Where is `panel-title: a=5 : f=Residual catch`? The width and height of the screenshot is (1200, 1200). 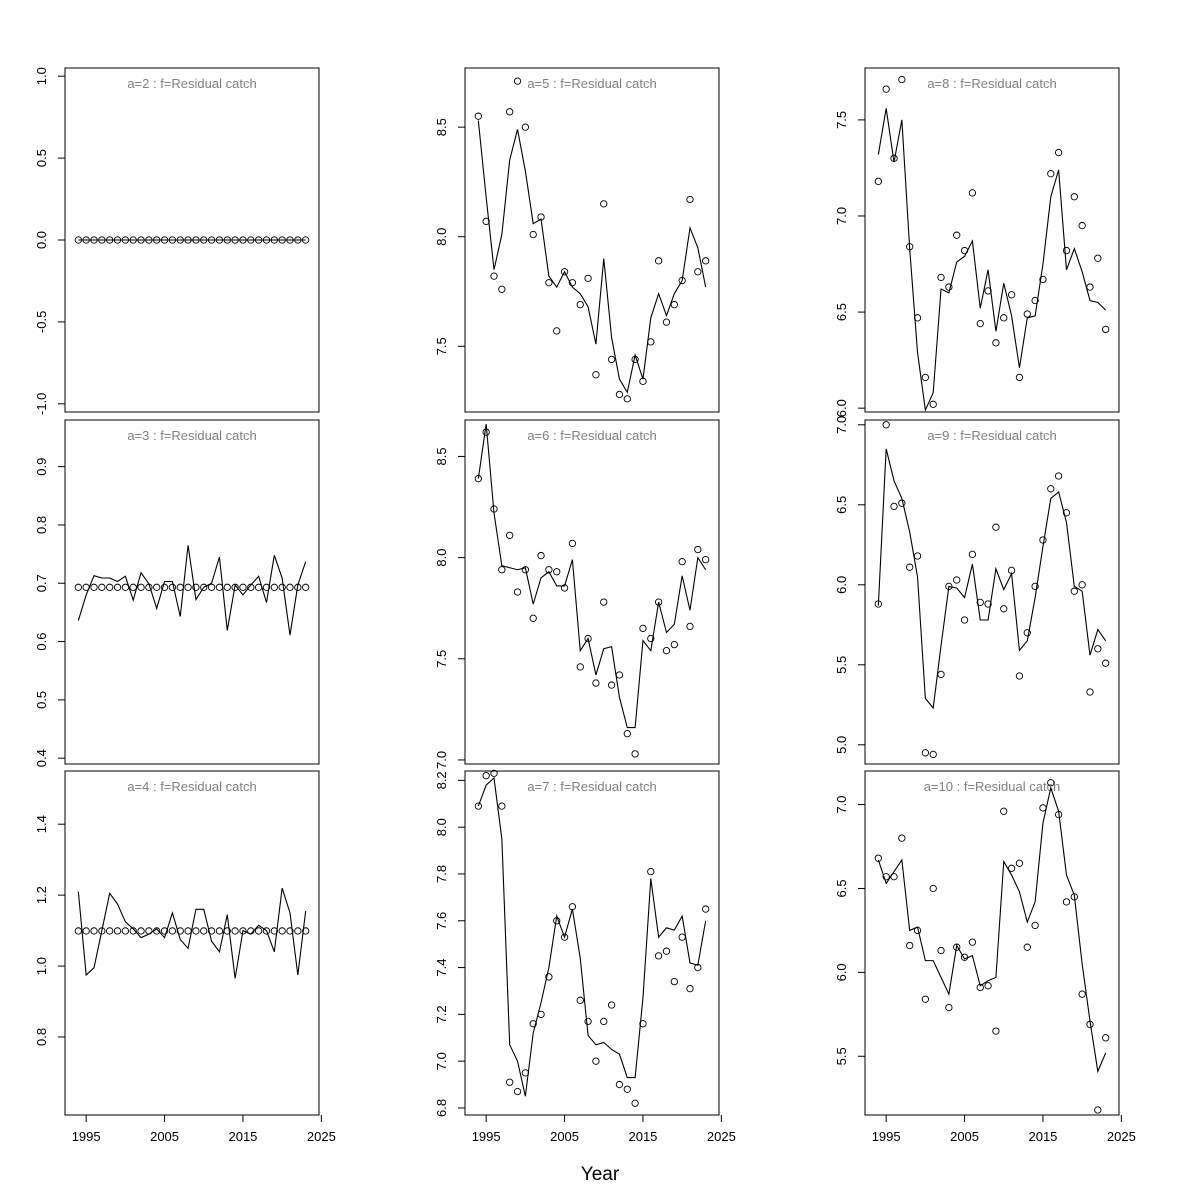
panel-title: a=5 : f=Residual catch is located at coordinates (591, 83).